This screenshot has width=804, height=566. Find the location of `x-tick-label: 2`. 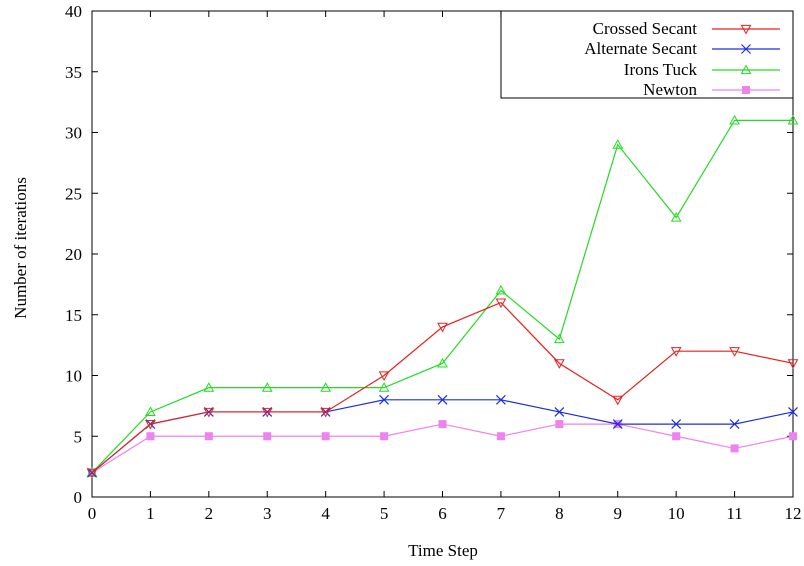

x-tick-label: 2 is located at coordinates (209, 513).